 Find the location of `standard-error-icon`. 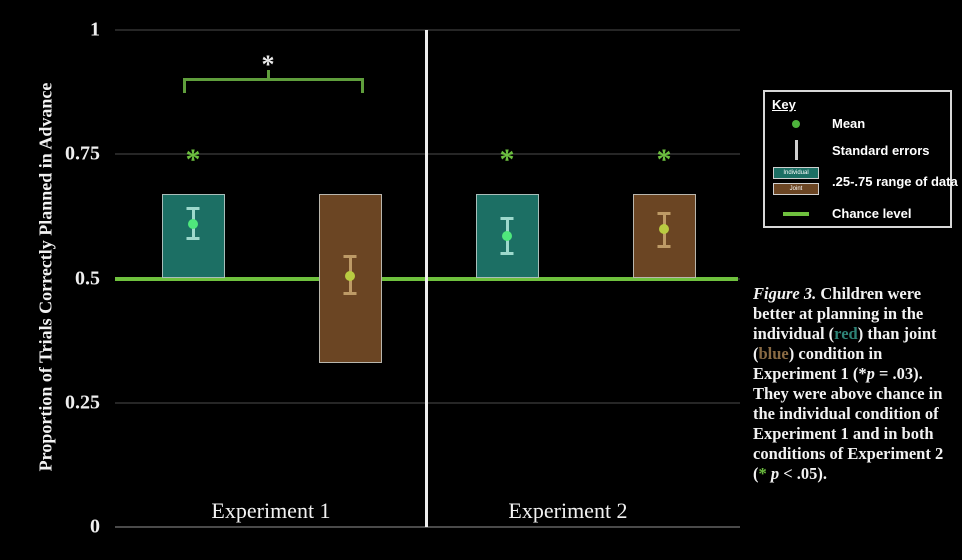

standard-error-icon is located at coordinates (796, 150).